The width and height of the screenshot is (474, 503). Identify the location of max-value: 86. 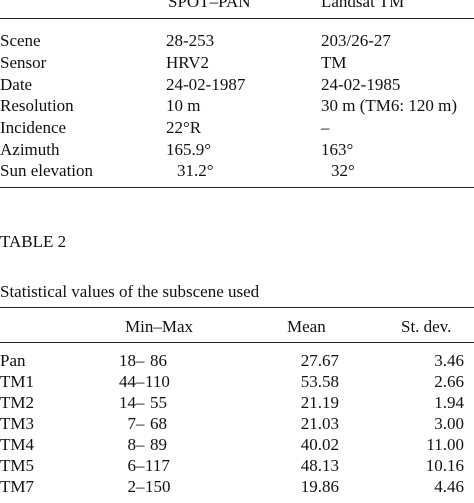
(158, 360).